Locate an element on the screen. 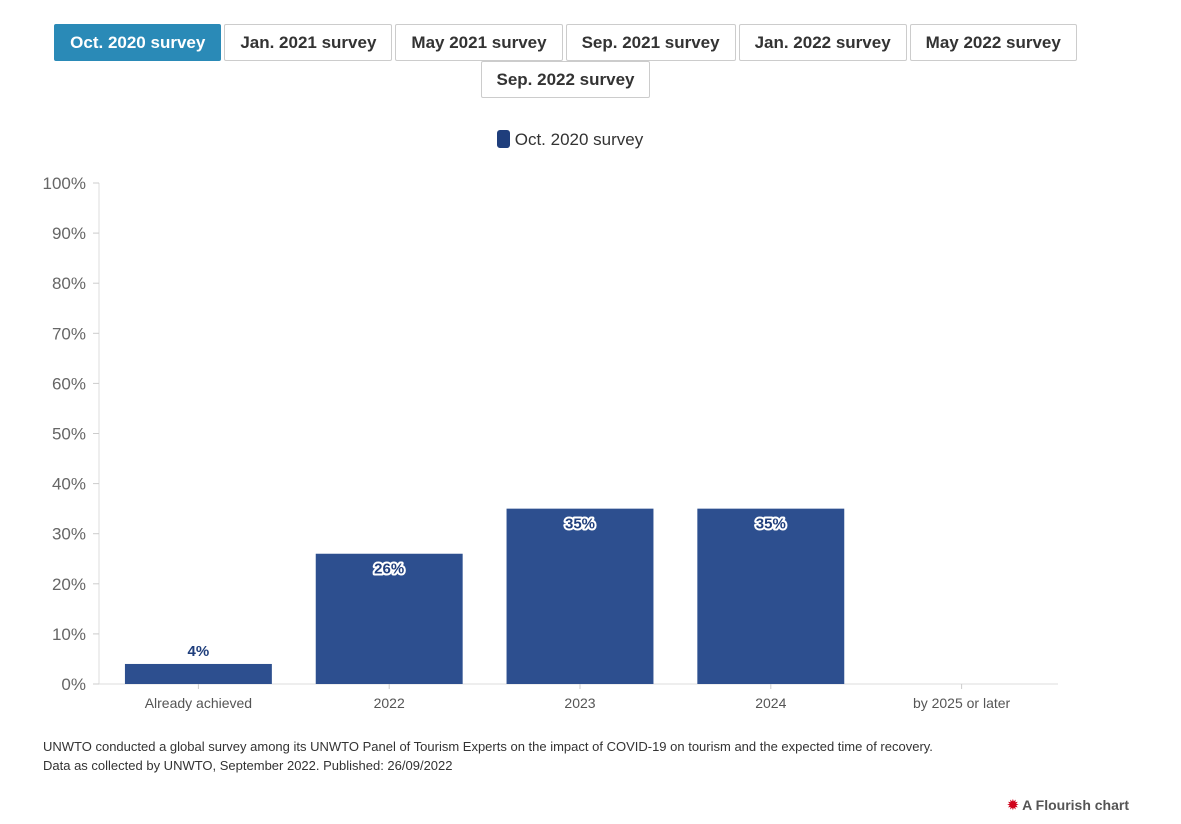 The height and width of the screenshot is (824, 1181). y-tick-label: 10% is located at coordinates (69, 634).